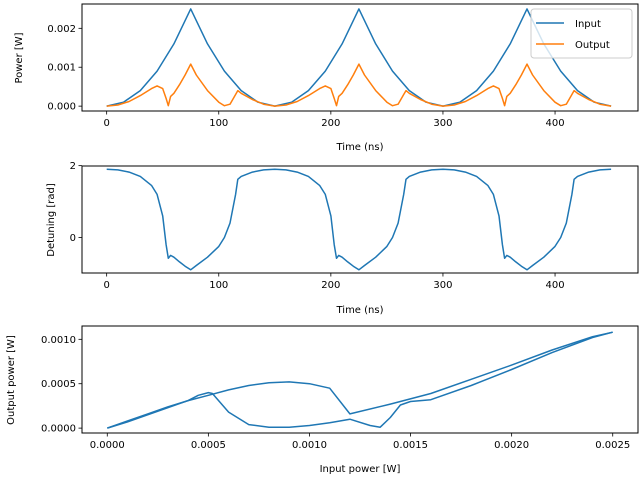  What do you see at coordinates (61, 29) in the screenshot?
I see `power-y-tick-label: 0.002` at bounding box center [61, 29].